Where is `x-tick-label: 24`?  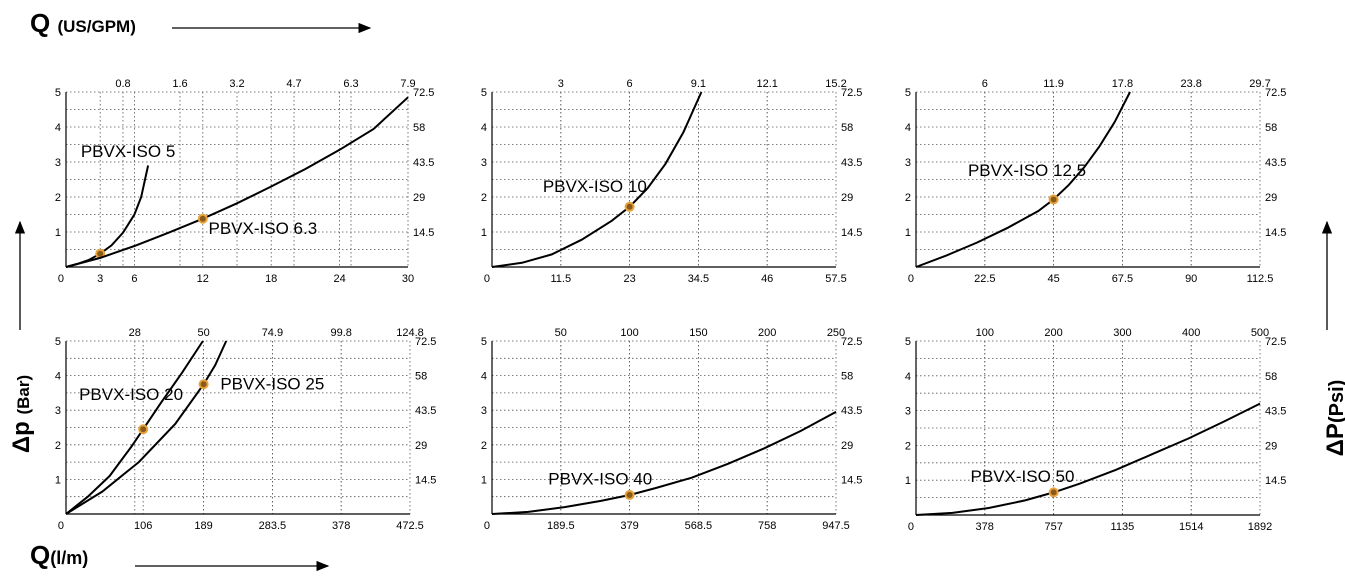 x-tick-label: 24 is located at coordinates (339, 279).